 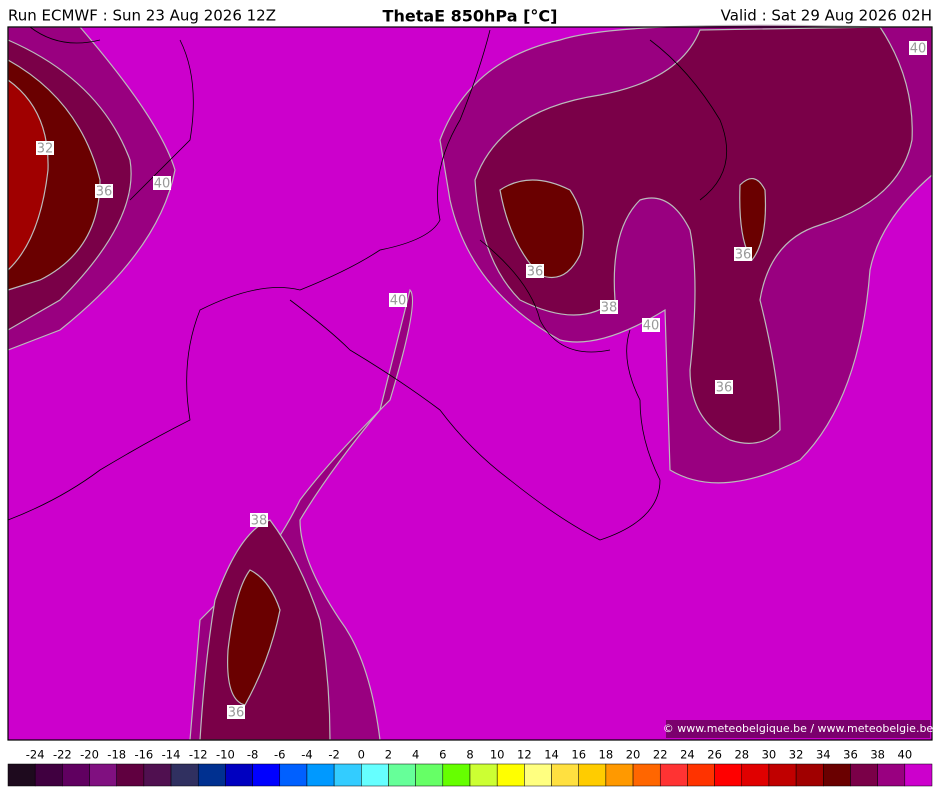 I want to click on colorbar-label: 6, so click(x=442, y=755).